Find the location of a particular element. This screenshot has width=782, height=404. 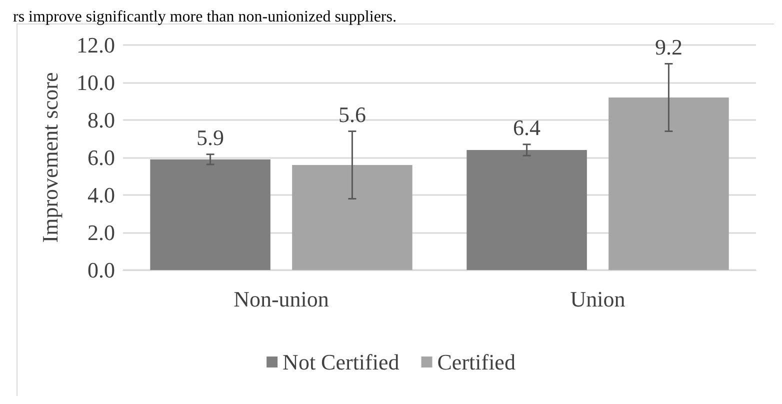

data-label: 5.6 is located at coordinates (352, 114).